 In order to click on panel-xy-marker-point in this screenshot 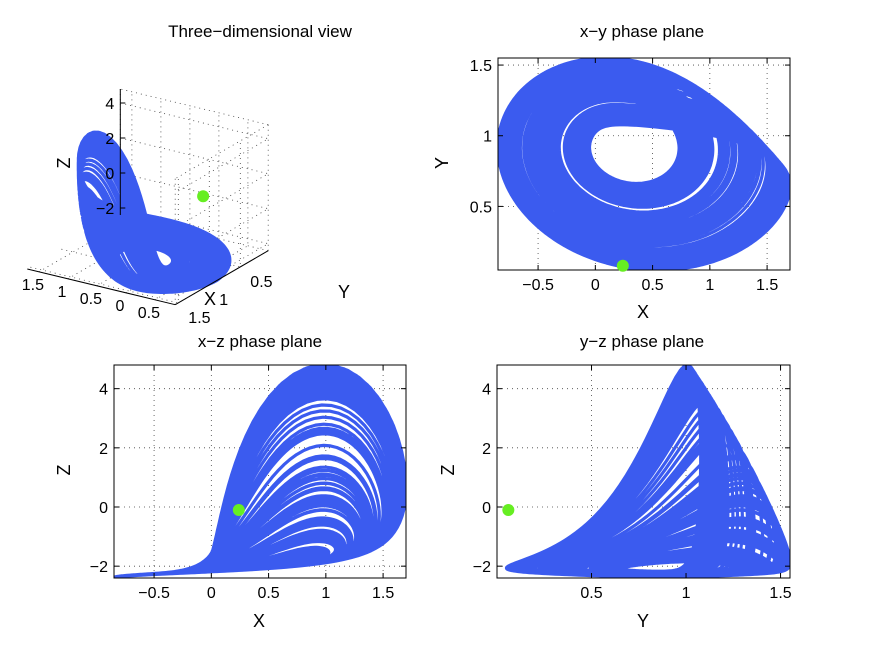, I will do `click(622, 265)`.